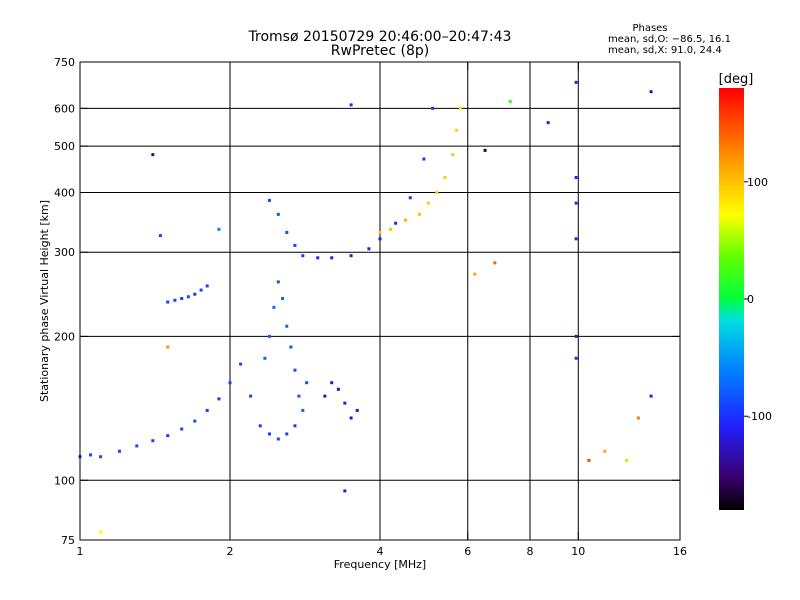 The image size is (800, 600). What do you see at coordinates (80, 551) in the screenshot?
I see `x-tick-label: 1` at bounding box center [80, 551].